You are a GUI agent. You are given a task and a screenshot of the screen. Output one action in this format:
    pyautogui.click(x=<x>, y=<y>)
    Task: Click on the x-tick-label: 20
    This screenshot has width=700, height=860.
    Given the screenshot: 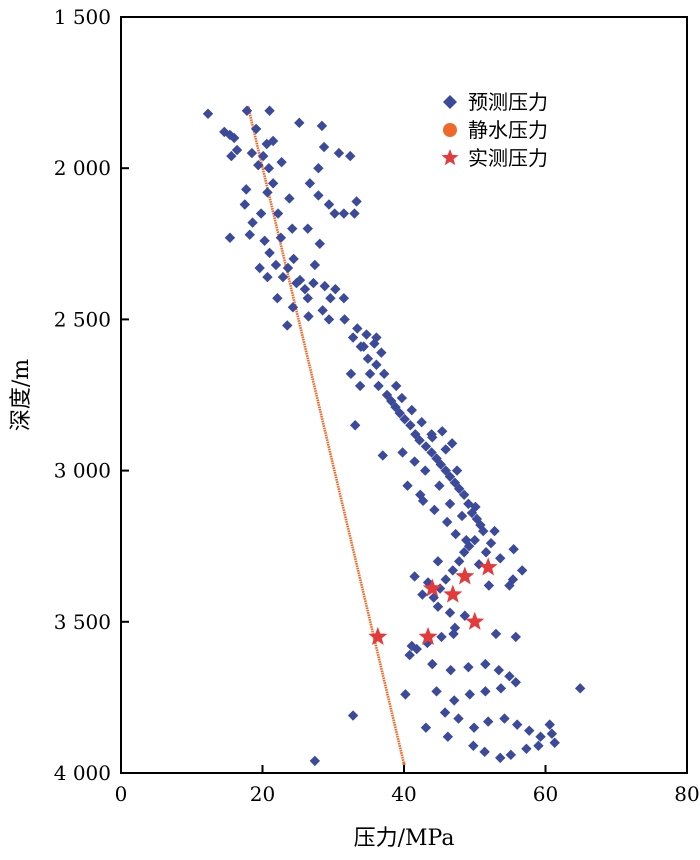 What is the action you would take?
    pyautogui.click(x=262, y=794)
    